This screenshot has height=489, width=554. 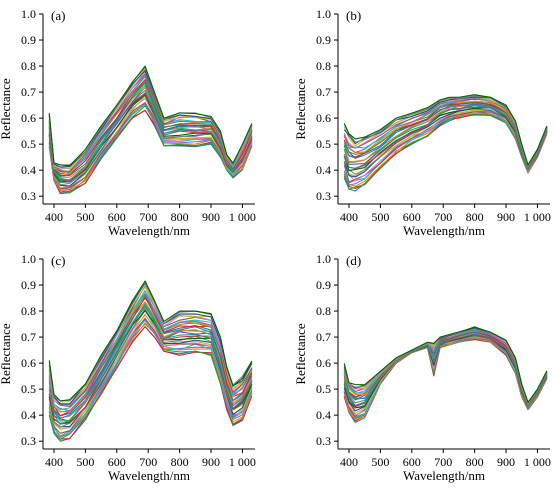 I want to click on panel-label: (d), so click(x=353, y=260).